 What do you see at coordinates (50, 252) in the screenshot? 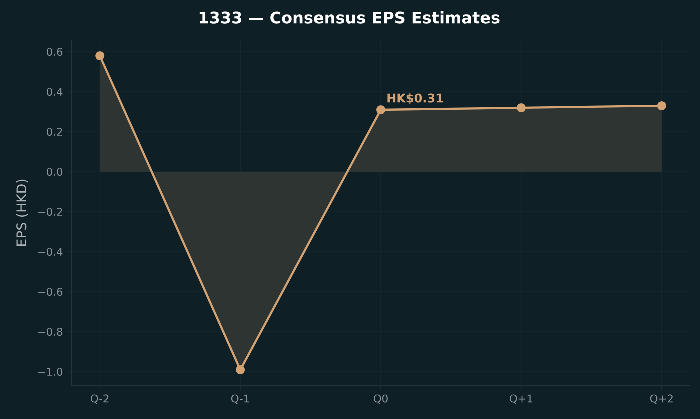
I see `y-tick-label: −0.4` at bounding box center [50, 252].